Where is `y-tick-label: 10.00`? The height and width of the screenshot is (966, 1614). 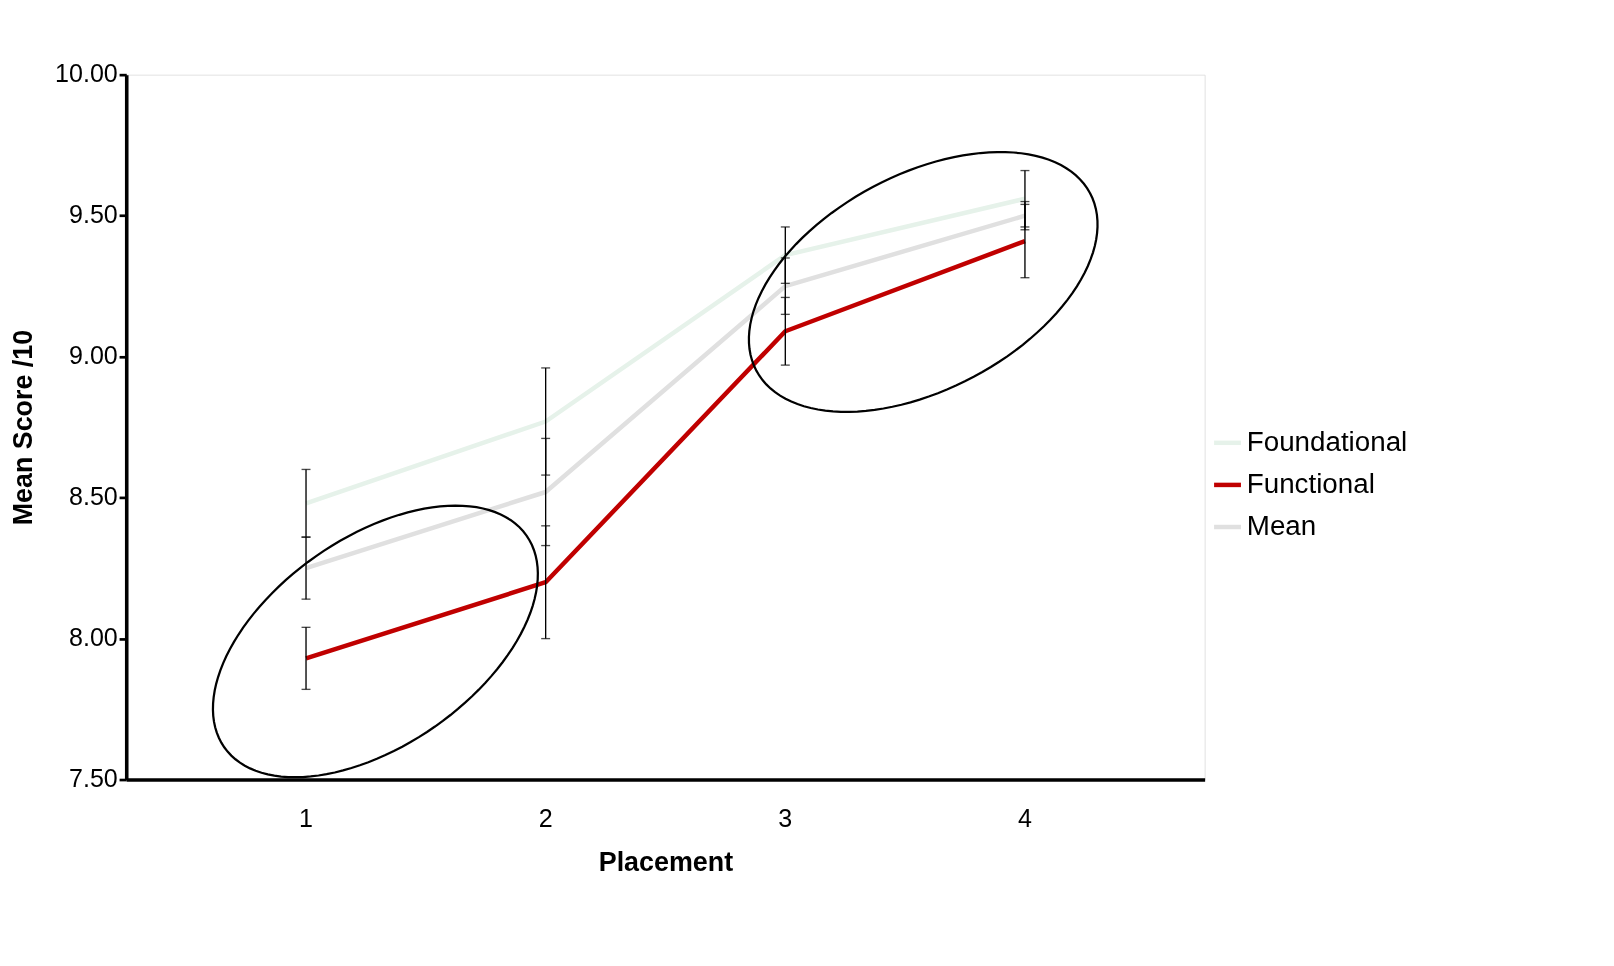
y-tick-label: 10.00 is located at coordinates (86, 73).